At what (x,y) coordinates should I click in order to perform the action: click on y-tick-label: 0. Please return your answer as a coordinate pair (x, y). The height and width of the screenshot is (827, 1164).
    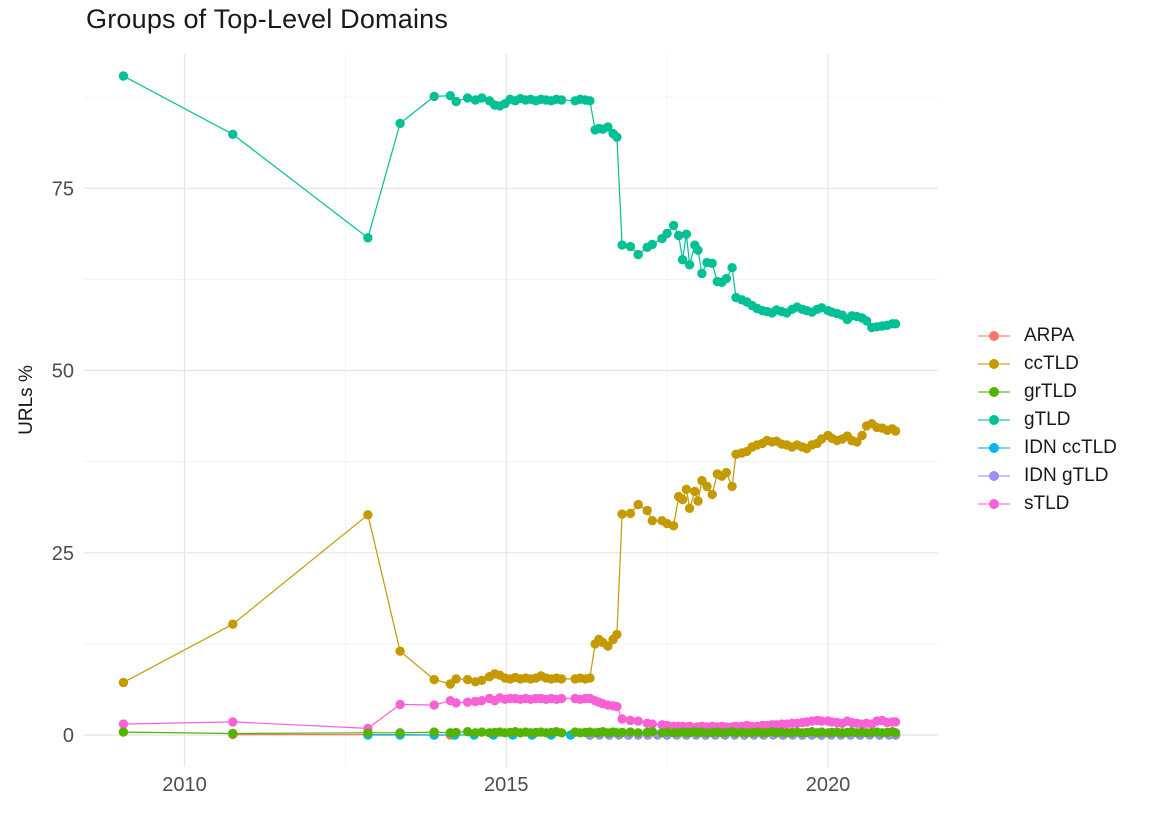
    Looking at the image, I should click on (68, 736).